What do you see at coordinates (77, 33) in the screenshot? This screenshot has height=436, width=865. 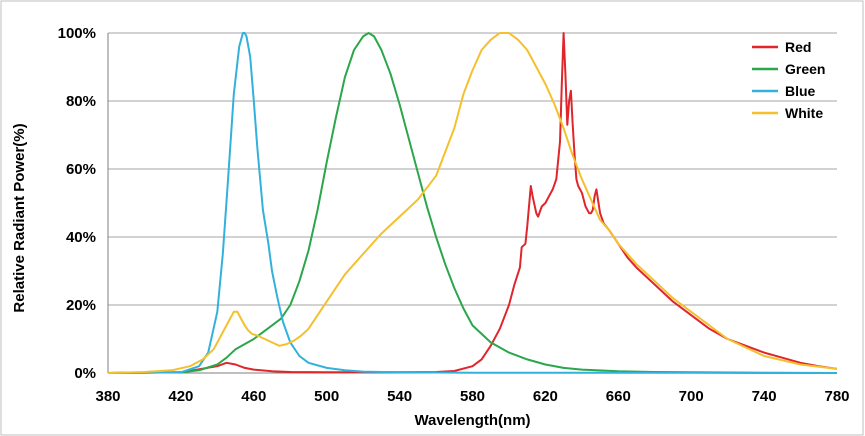 I see `y-tick-label: 100%` at bounding box center [77, 33].